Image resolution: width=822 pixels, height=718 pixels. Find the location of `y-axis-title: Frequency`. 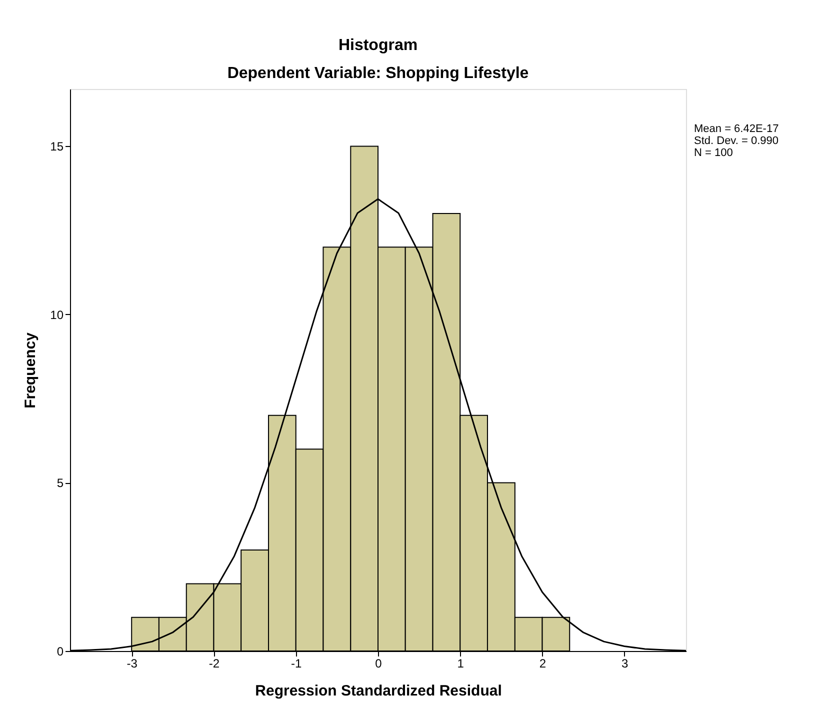

y-axis-title: Frequency is located at coordinates (31, 370).